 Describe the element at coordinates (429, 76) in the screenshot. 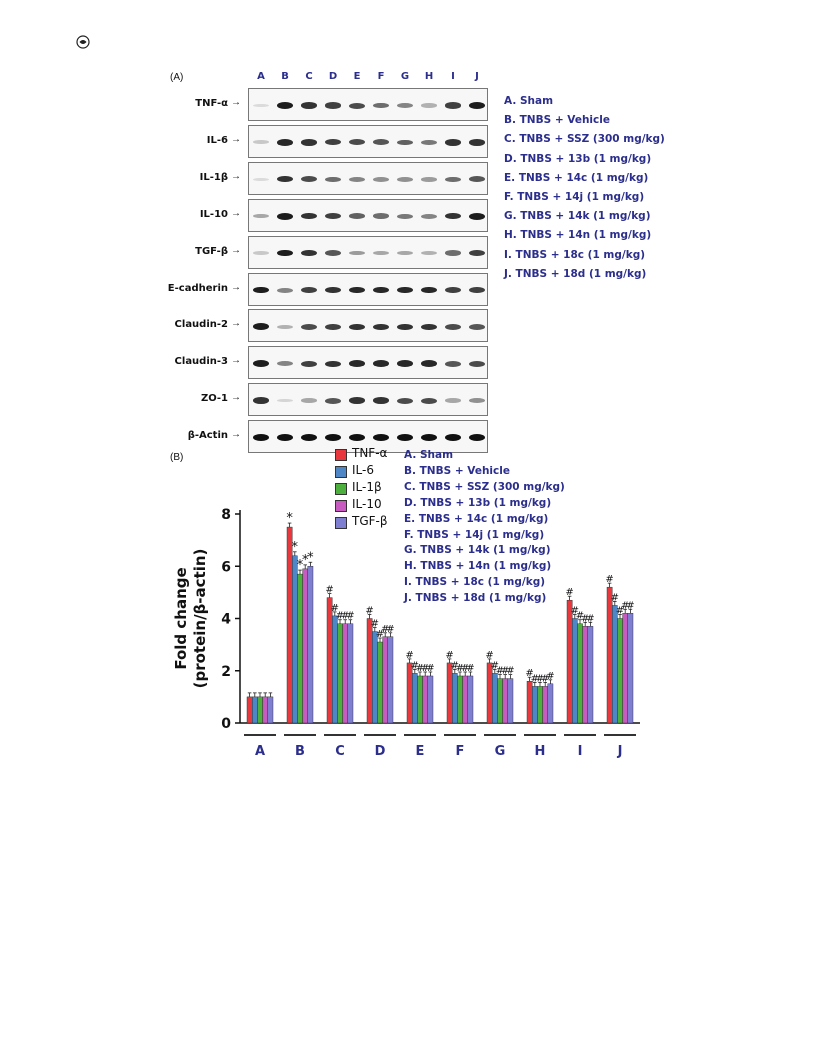

I see `lane-letter-h: H` at that location.